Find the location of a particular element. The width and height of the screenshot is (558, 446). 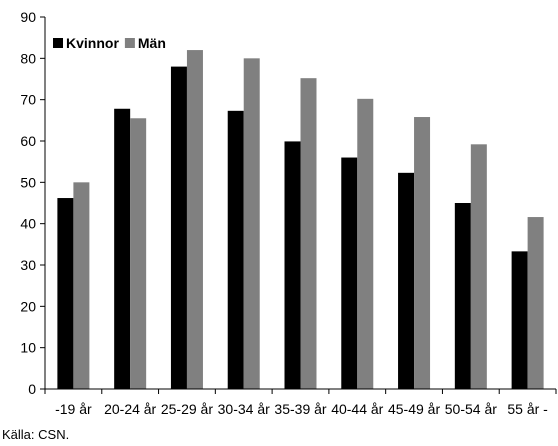

legend-swatch-man is located at coordinates (129, 43).